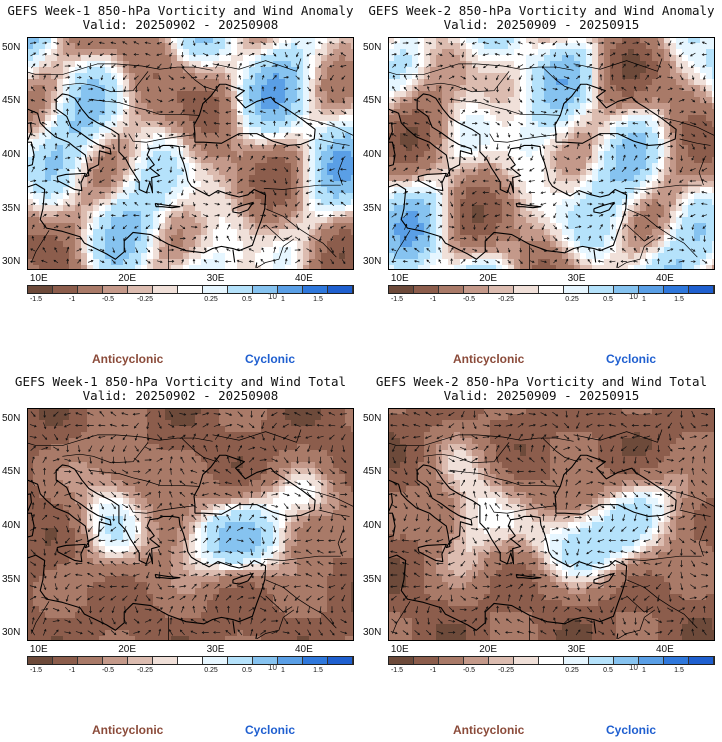 This screenshot has height=742, width=722. Describe the element at coordinates (506, 670) in the screenshot. I see `colorbar-tick-label: -0.25` at that location.